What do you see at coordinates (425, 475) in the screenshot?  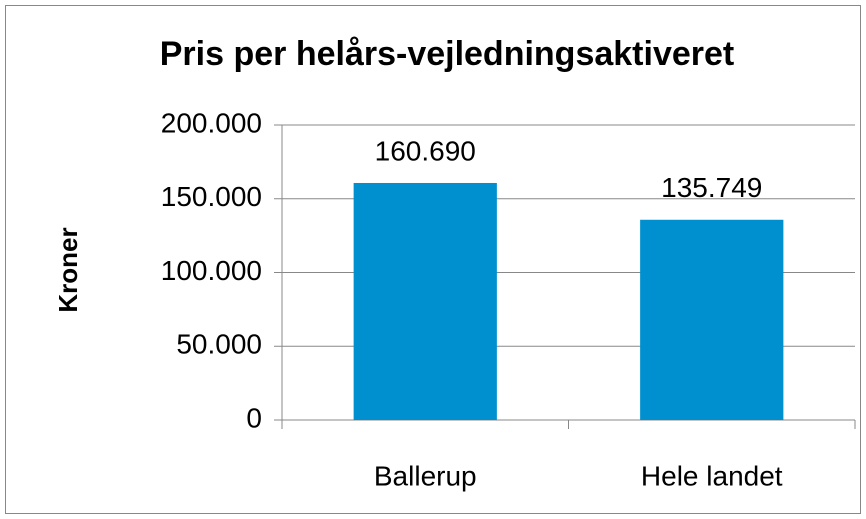 I see `x-tick-label: Ballerup` at bounding box center [425, 475].